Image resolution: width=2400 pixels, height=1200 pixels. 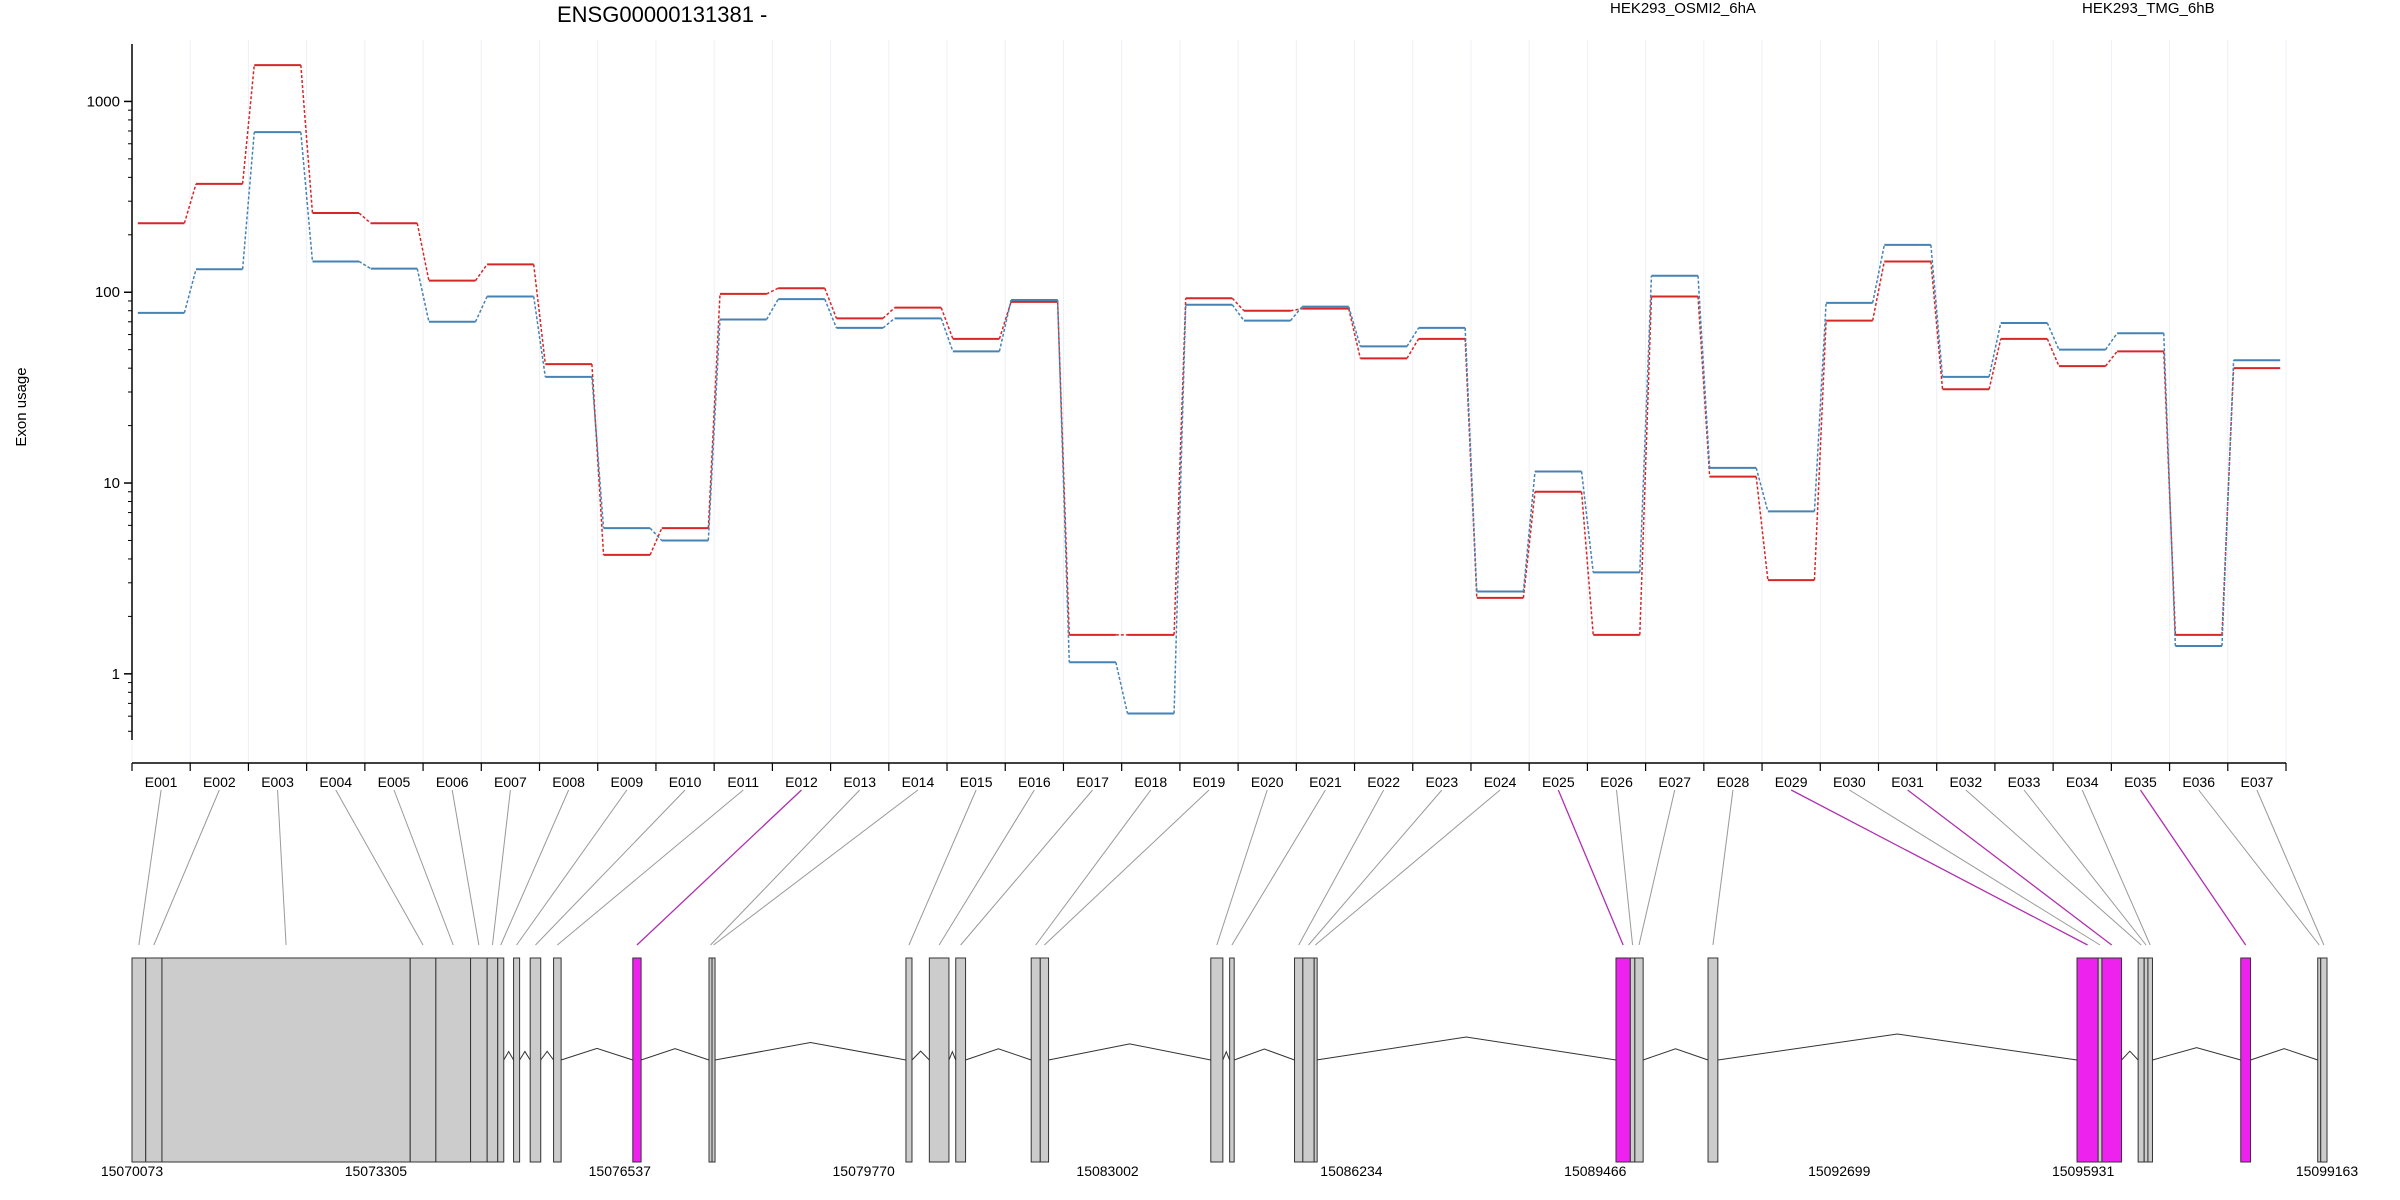 I want to click on exon-label: E002, so click(x=219, y=782).